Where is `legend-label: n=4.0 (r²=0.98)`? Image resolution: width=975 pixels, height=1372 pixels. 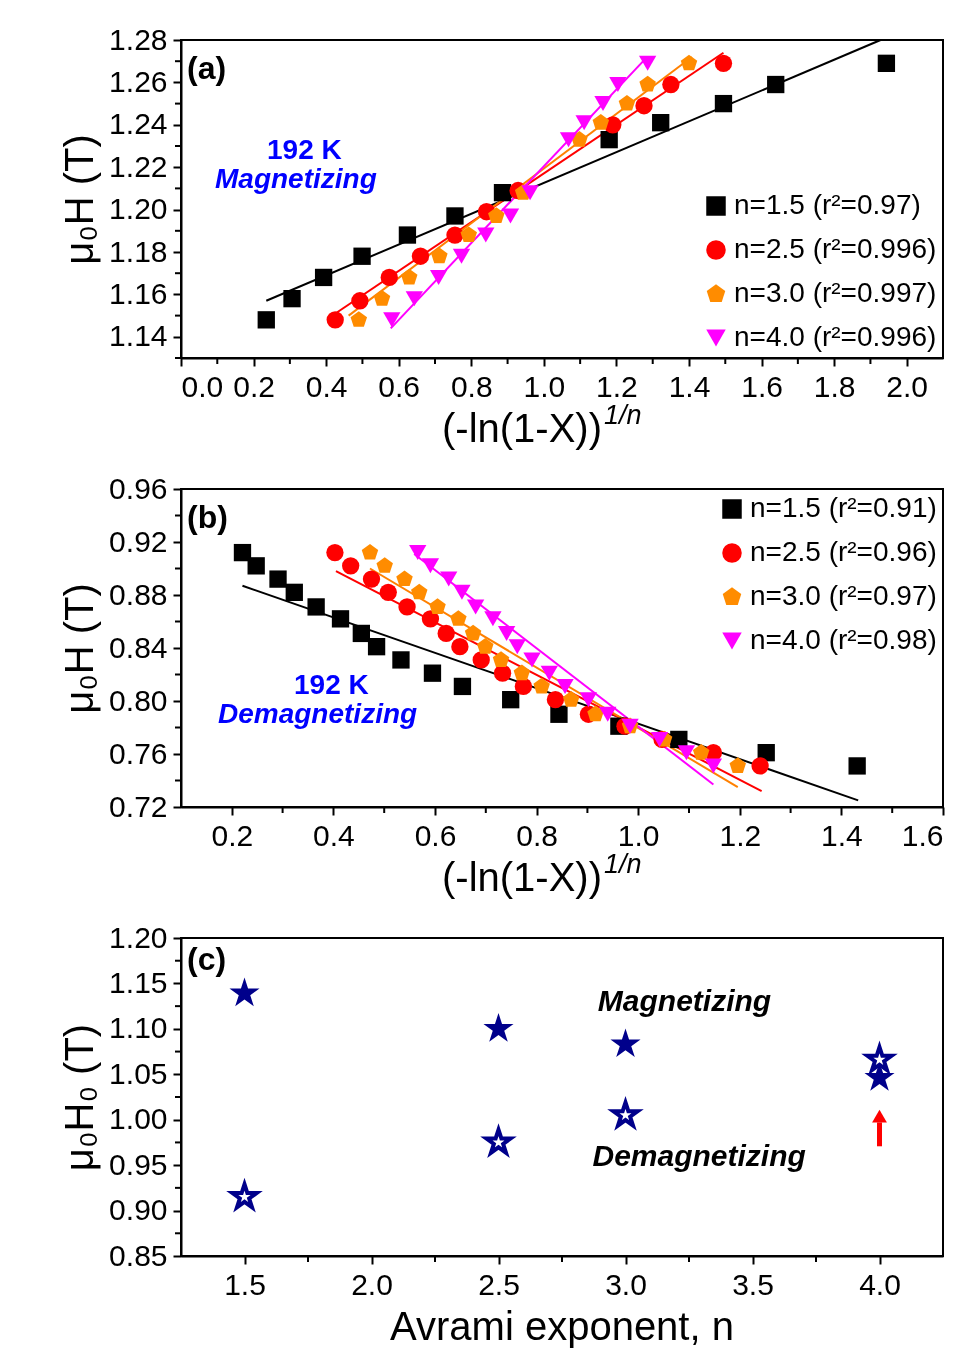
legend-label: n=4.0 (r²=0.98) is located at coordinates (843, 639).